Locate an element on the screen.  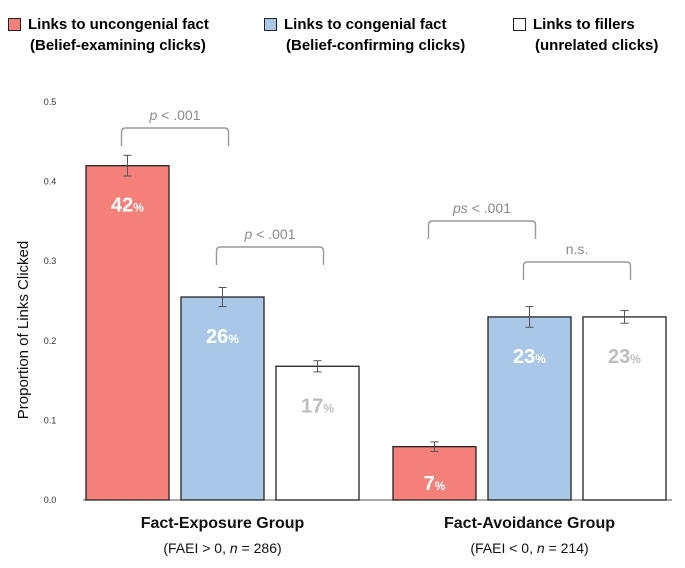
bar-value-label: 17% is located at coordinates (317, 406).